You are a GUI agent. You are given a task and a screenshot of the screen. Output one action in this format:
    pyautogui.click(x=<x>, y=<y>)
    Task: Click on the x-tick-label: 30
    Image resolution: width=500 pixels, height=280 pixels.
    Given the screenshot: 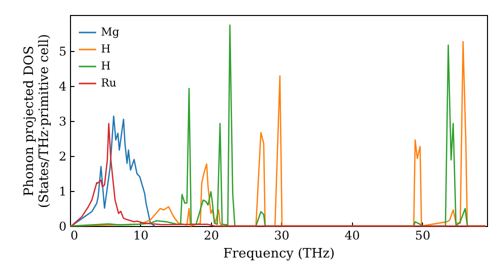 What is the action you would take?
    pyautogui.click(x=282, y=235)
    